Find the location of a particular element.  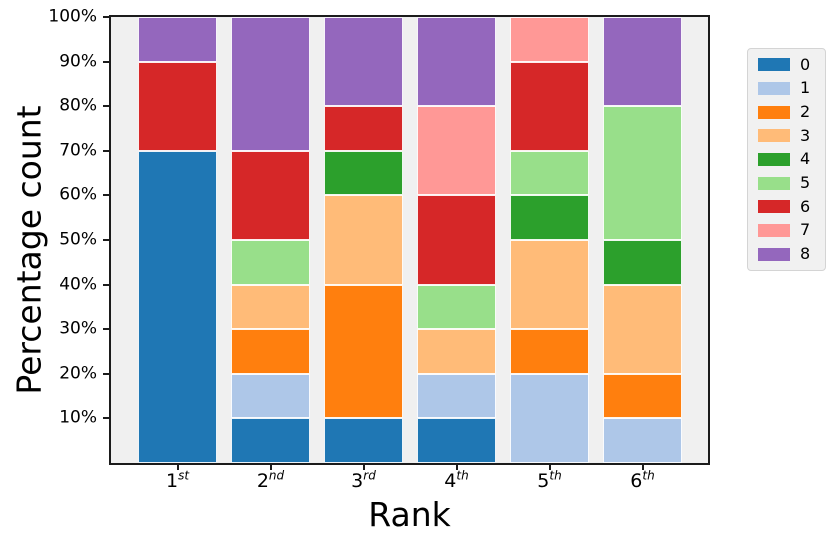

bar-2nd is located at coordinates (270, 240).